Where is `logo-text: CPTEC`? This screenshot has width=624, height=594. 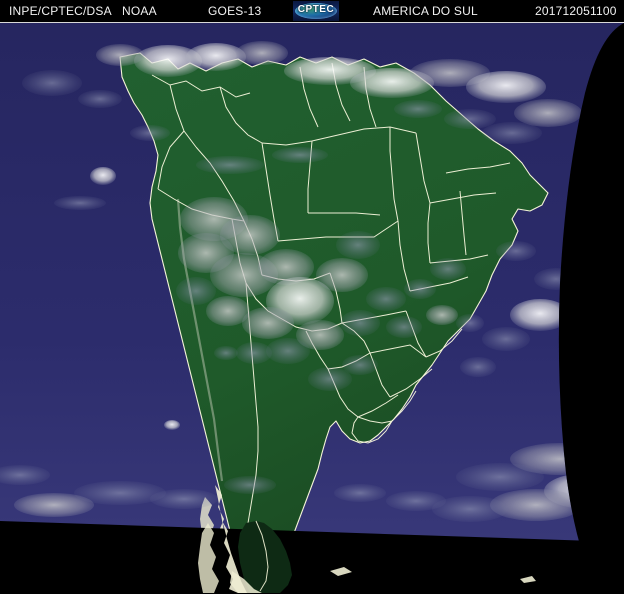 logo-text: CPTEC is located at coordinates (316, 9).